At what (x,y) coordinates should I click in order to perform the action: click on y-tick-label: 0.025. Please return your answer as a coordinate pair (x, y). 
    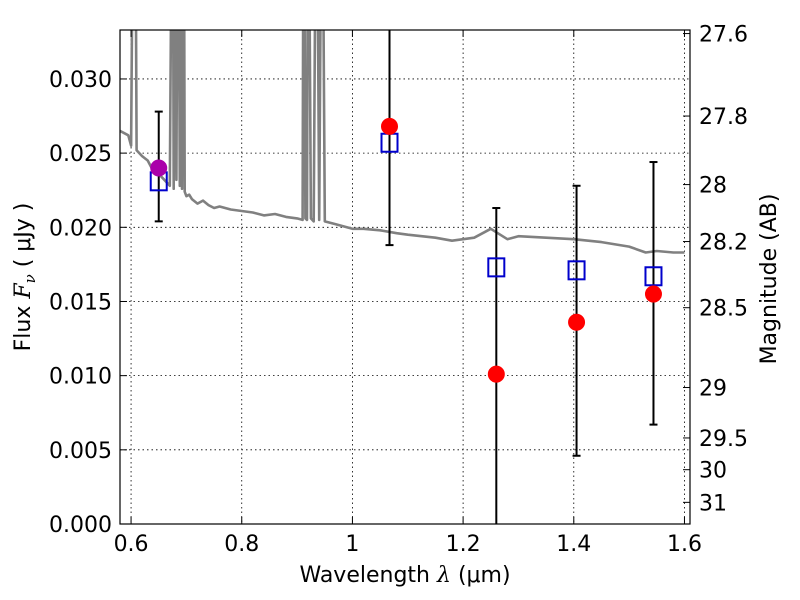
    Looking at the image, I should click on (80, 154).